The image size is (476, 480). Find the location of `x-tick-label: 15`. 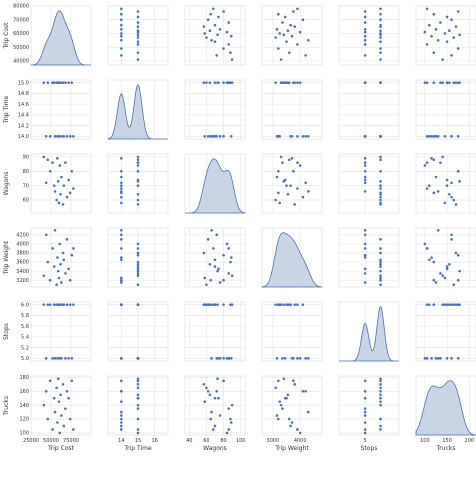

x-tick-label: 15 is located at coordinates (138, 441).